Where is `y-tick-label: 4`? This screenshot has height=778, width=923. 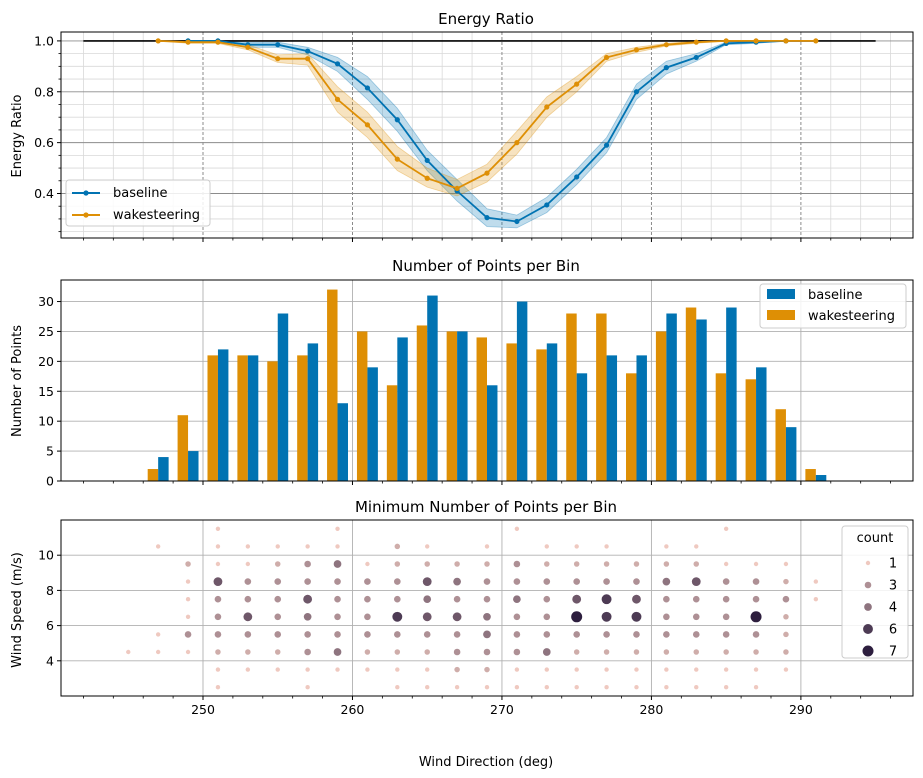
y-tick-label: 4 is located at coordinates (50, 660).